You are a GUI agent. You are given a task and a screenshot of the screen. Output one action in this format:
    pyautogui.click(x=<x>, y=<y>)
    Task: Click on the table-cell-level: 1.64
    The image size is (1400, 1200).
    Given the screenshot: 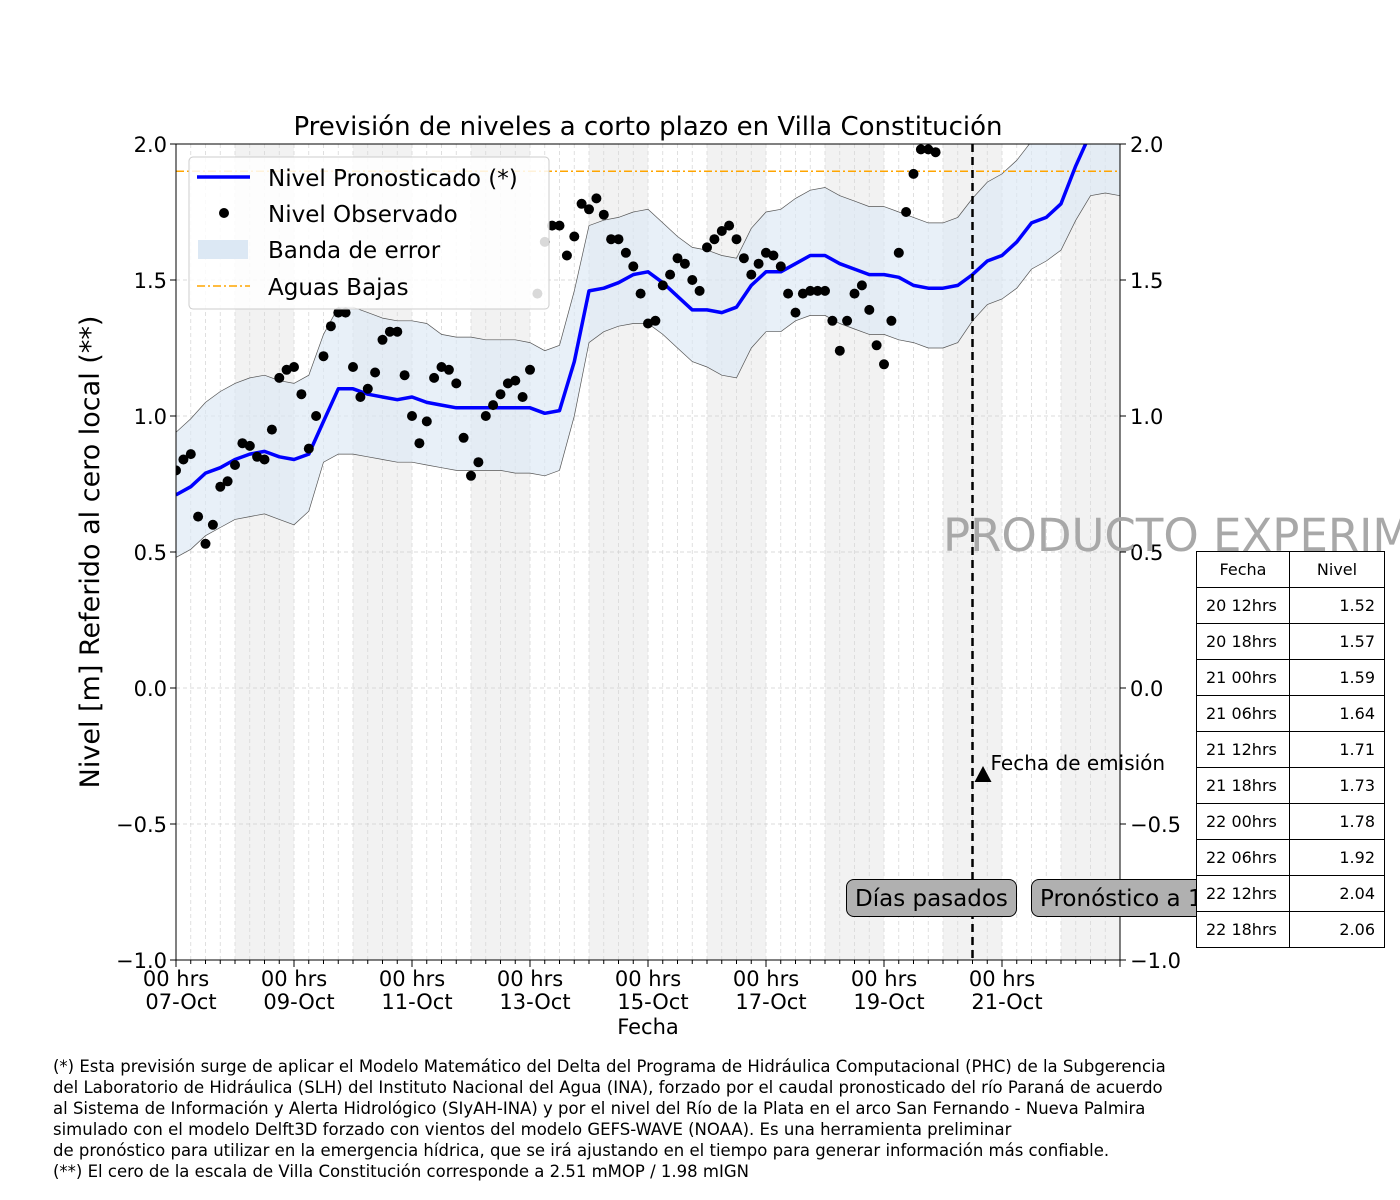 What is the action you would take?
    pyautogui.click(x=1337, y=713)
    